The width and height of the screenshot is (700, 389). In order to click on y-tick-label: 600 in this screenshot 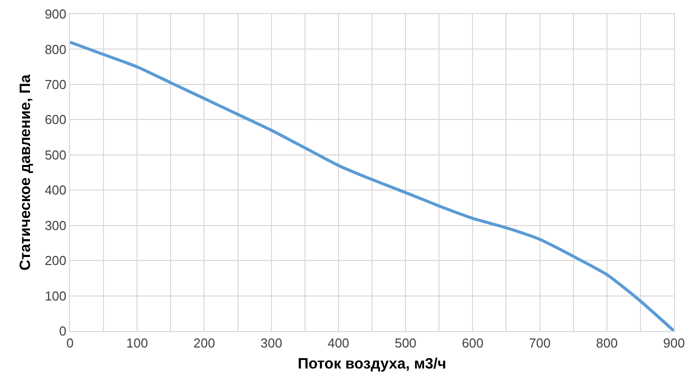, I will do `click(55, 120)`.